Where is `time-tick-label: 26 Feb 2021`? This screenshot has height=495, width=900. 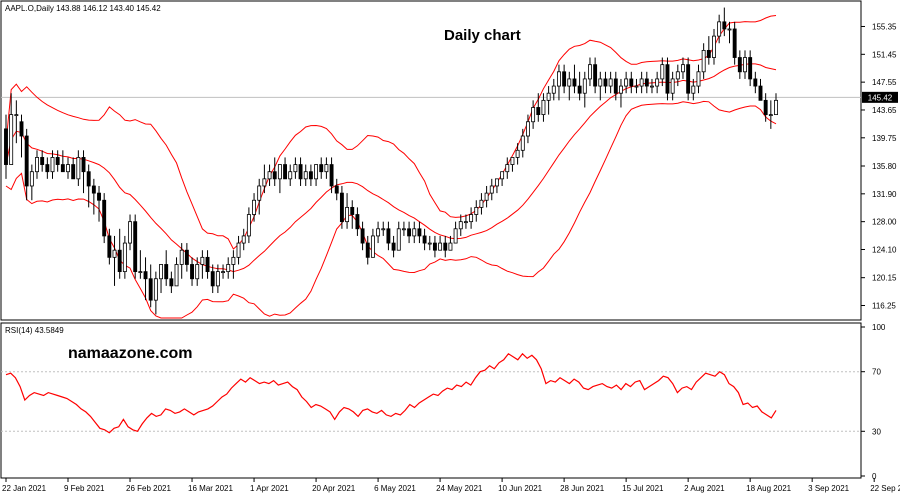
time-tick-label: 26 Feb 2021 is located at coordinates (148, 488).